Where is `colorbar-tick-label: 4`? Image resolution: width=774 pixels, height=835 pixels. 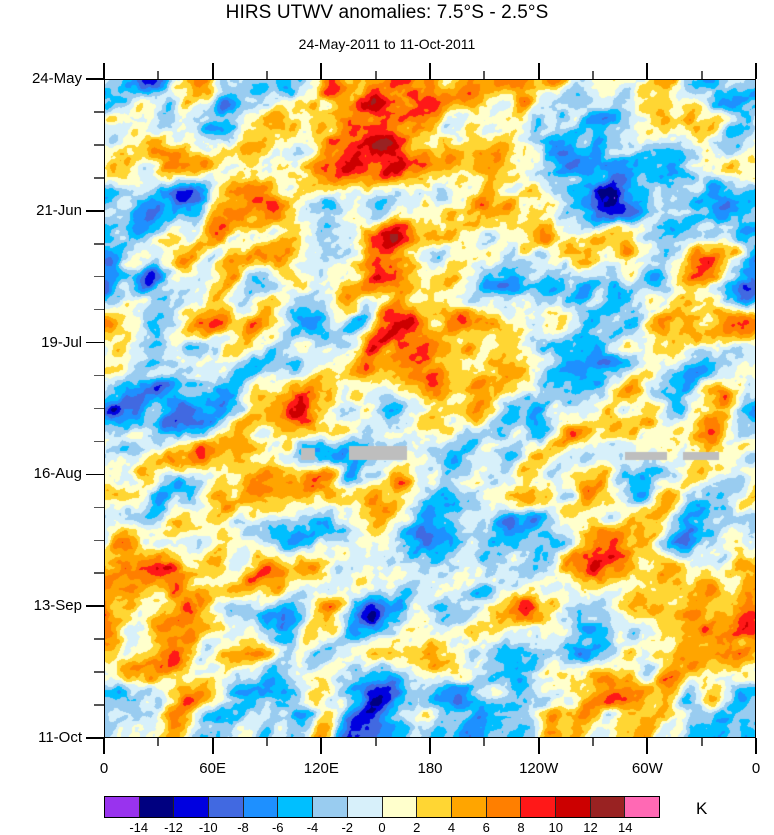
colorbar-tick-label: 4 is located at coordinates (451, 827).